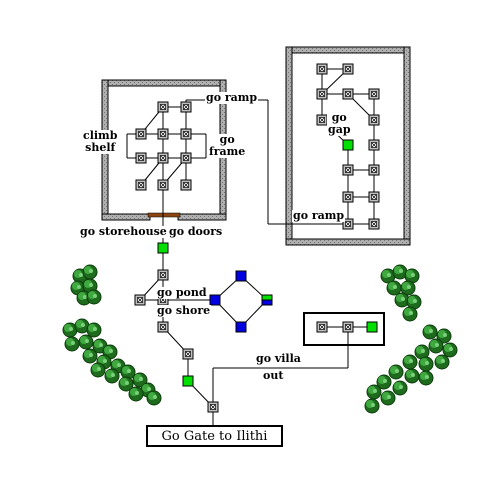  Describe the element at coordinates (348, 146) in the screenshot. I see `building-right` at that location.